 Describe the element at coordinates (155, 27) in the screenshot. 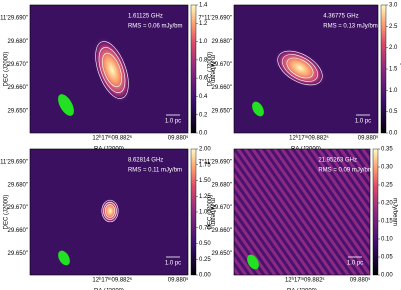

I see `rms: RMS = 0.06 mJy/bm` at that location.